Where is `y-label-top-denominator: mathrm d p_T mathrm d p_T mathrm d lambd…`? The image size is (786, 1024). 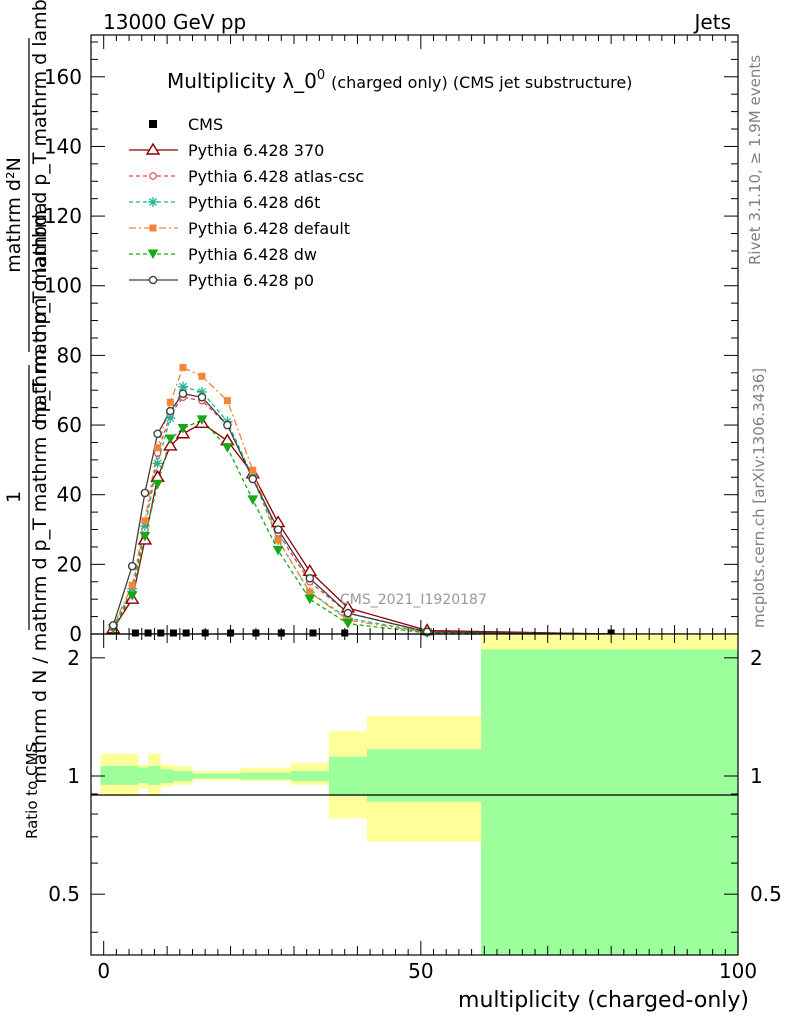 y-label-top-denominator: mathrm d p_T mathrm d p_T mathrm d lambd… is located at coordinates (40, 212).